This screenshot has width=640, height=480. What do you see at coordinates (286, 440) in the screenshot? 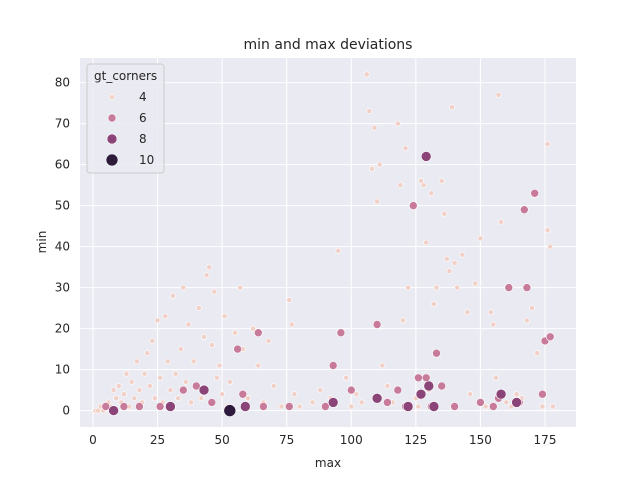
I see `x-tick-label: 75` at bounding box center [286, 440].